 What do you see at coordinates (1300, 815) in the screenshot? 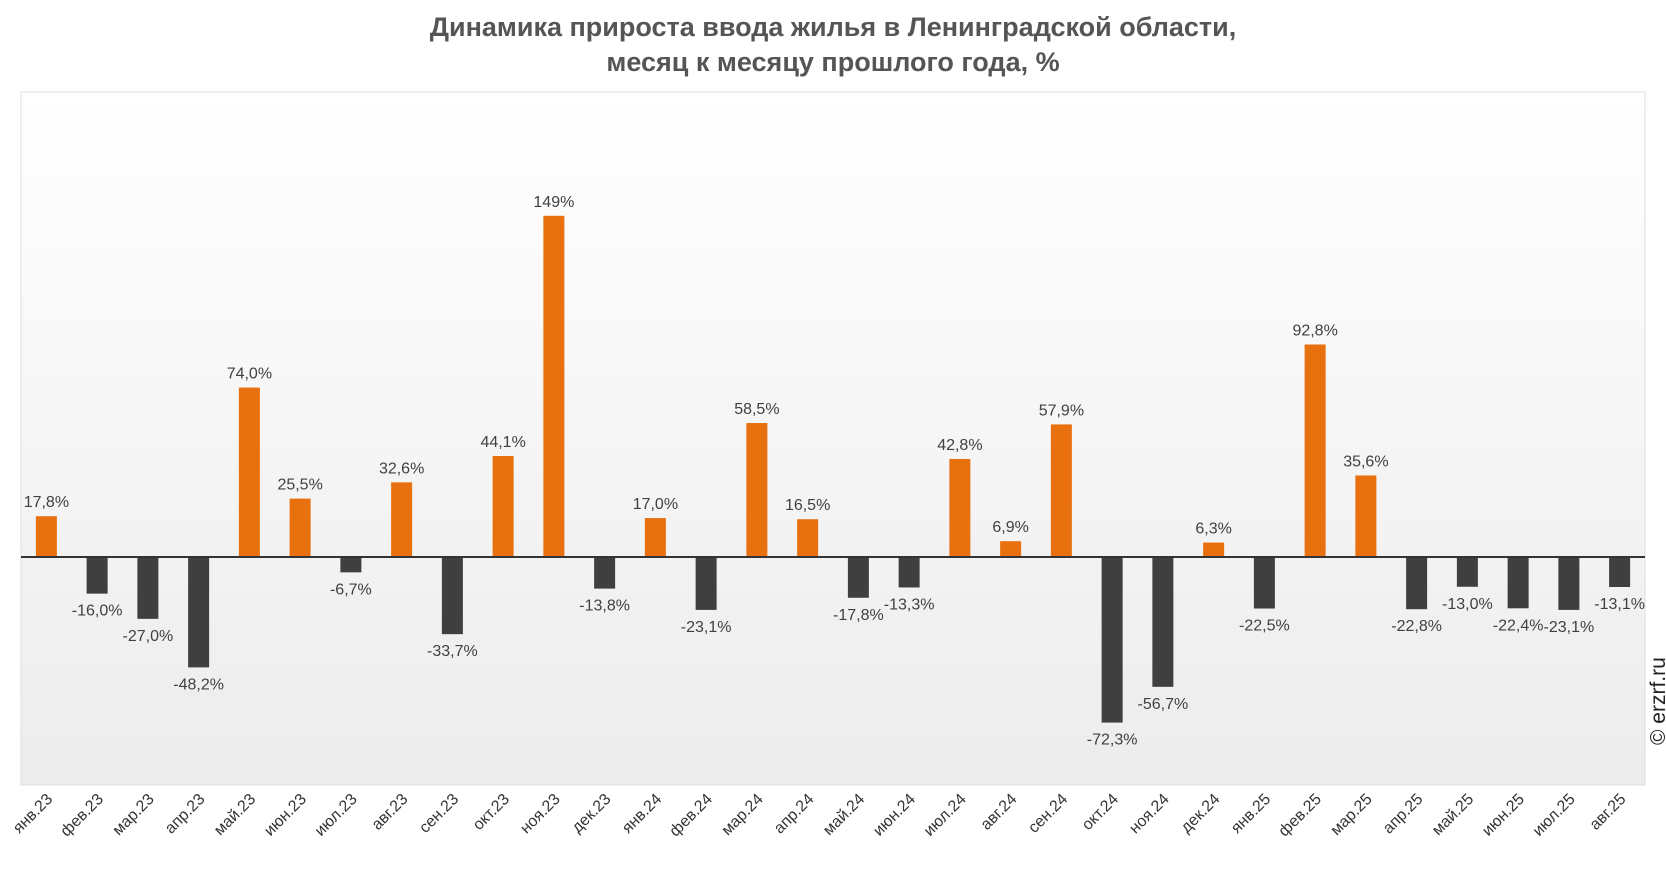
I see `x-tick-label-фев.25: фев.25` at bounding box center [1300, 815].